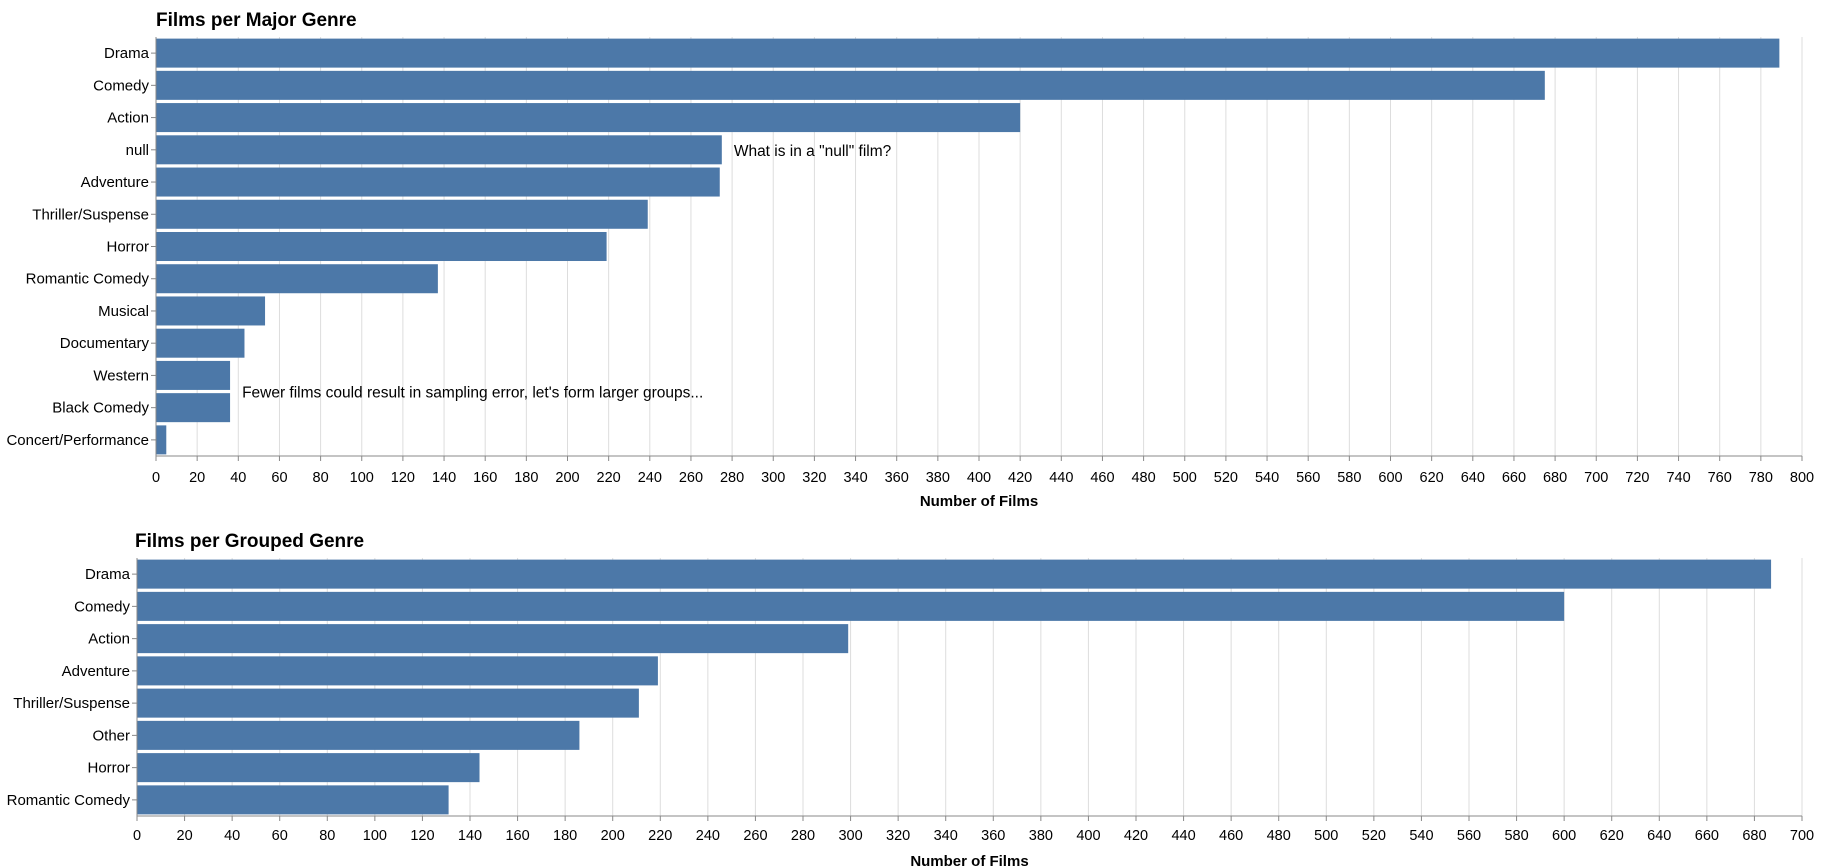 Image resolution: width=1825 pixels, height=868 pixels. I want to click on x-tick-label: 40, so click(238, 478).